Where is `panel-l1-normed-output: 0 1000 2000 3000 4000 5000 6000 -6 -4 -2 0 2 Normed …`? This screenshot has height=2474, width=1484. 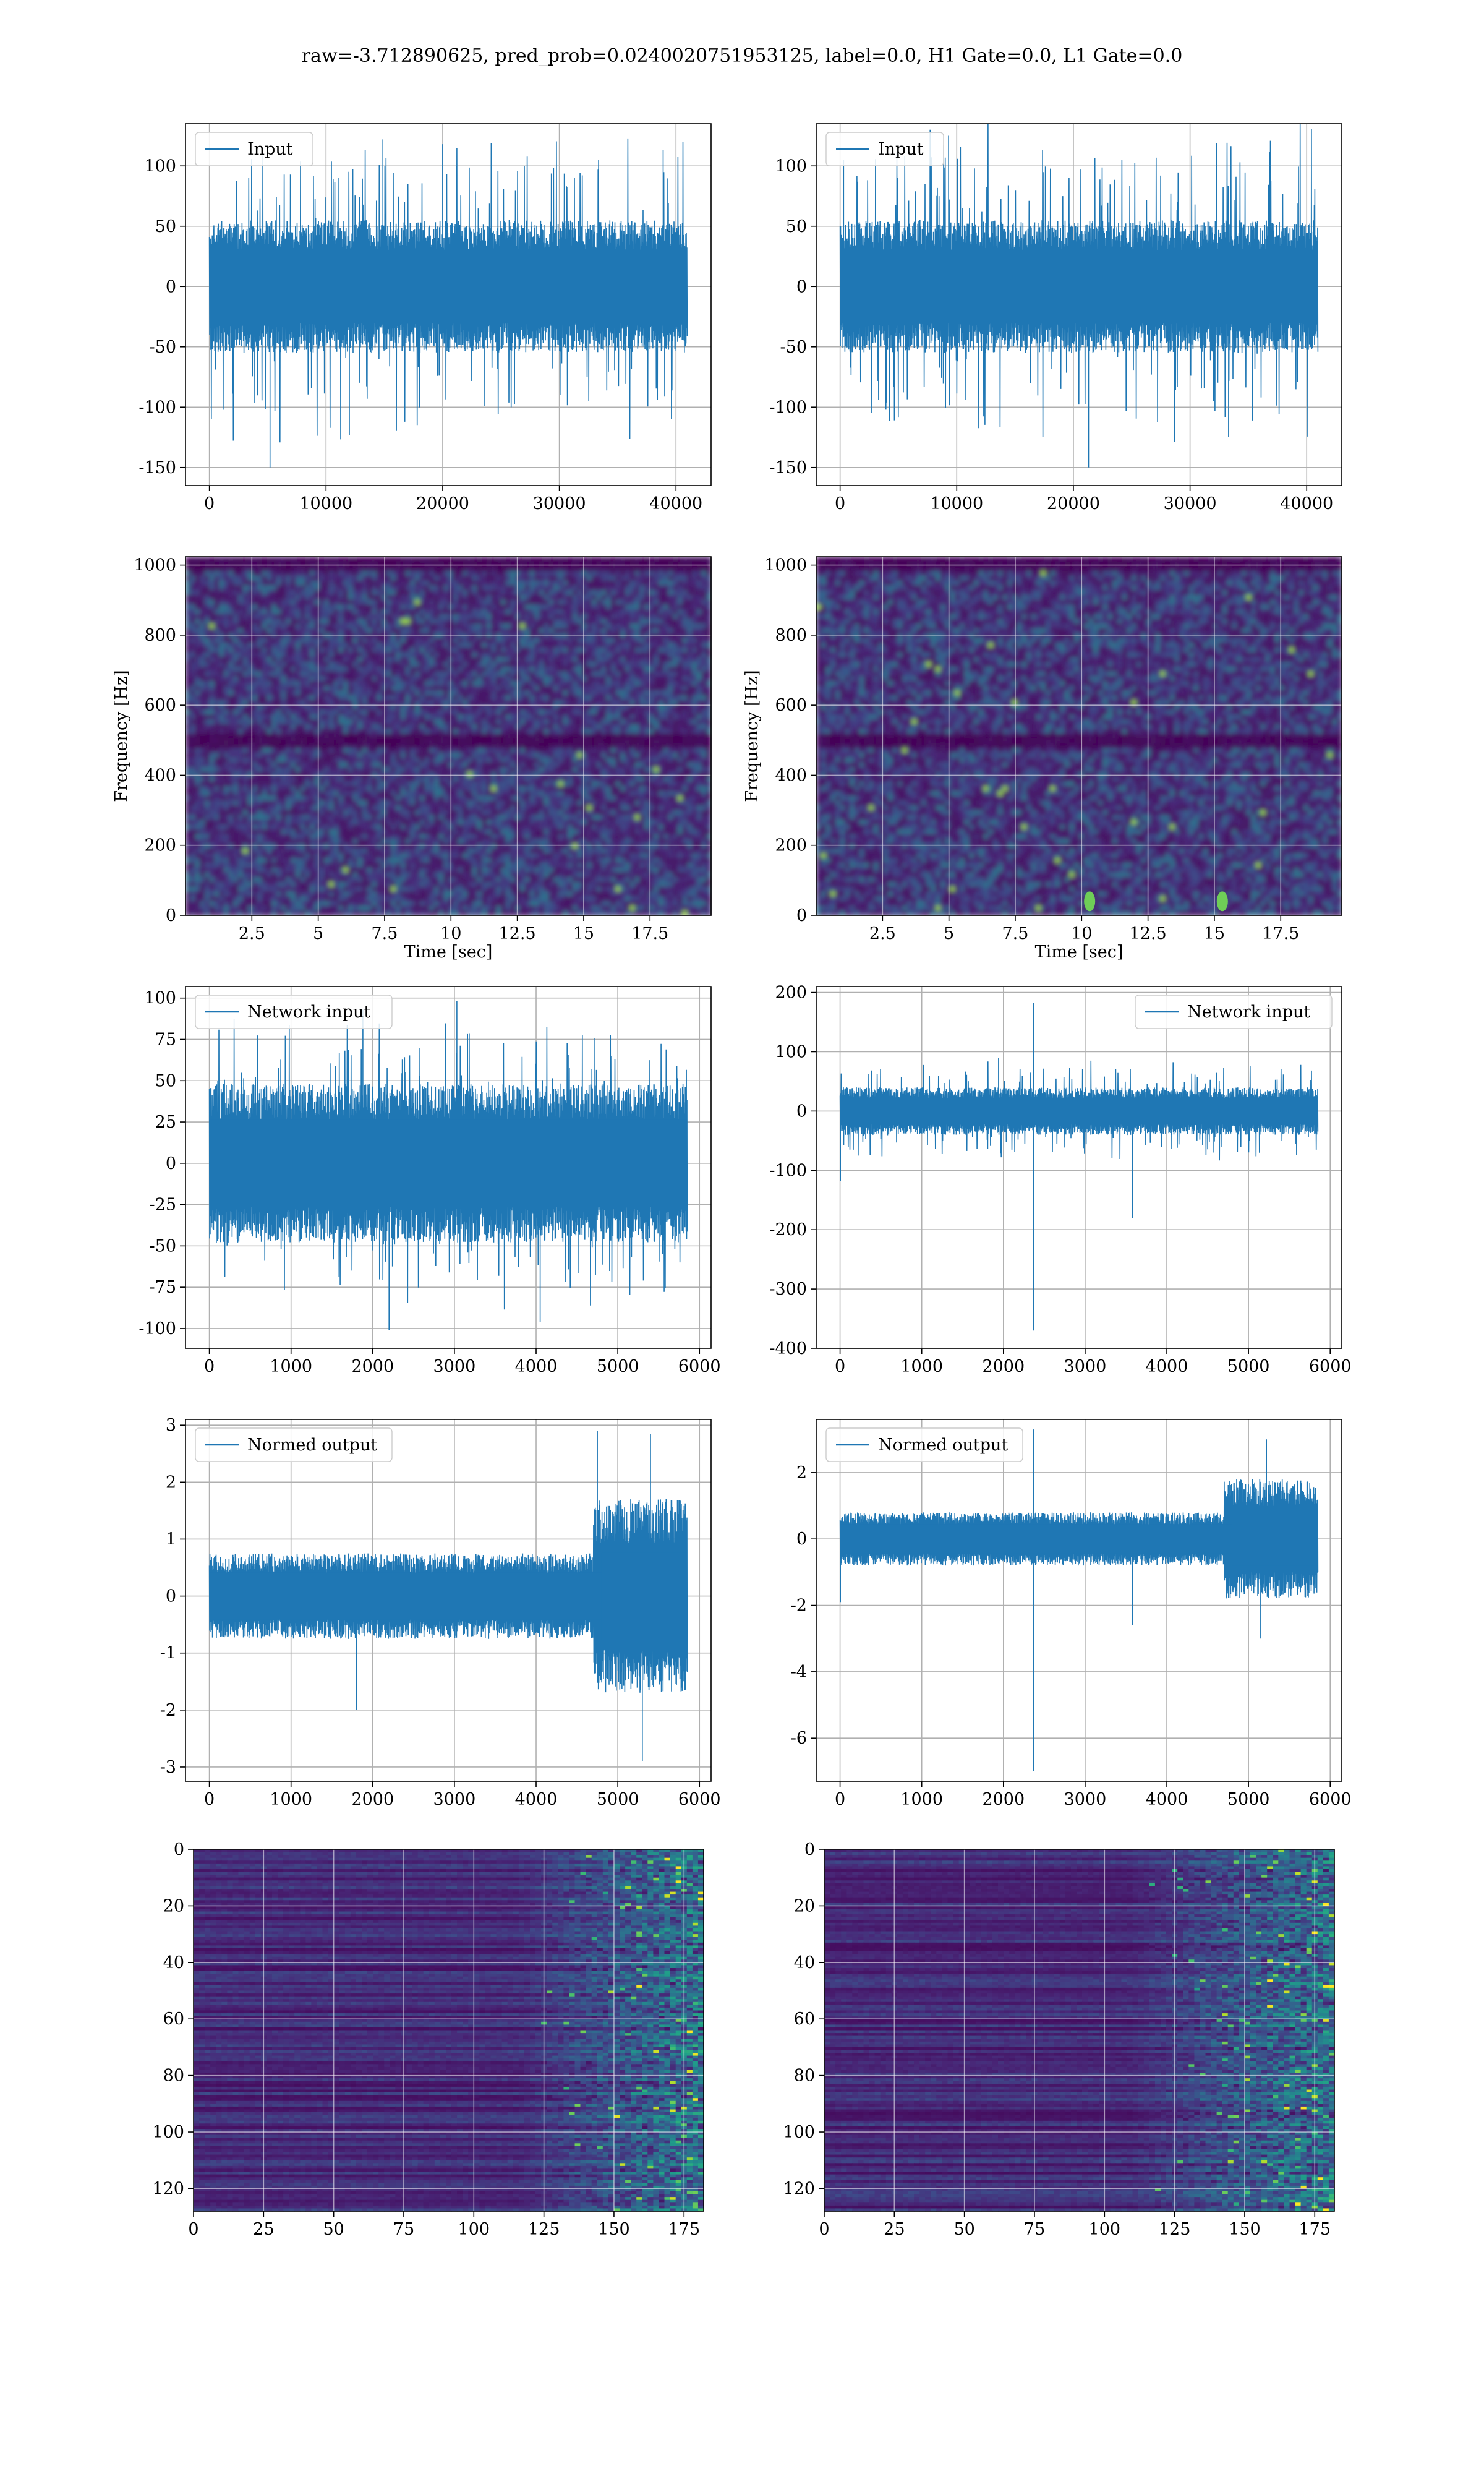
panel-l1-normed-output: 0 1000 2000 3000 4000 5000 6000 -6 -4 -2 0 2 Normed … is located at coordinates (1071, 1614).